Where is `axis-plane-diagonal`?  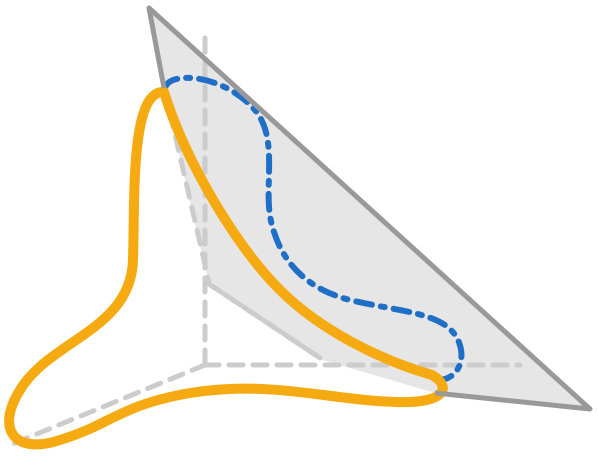
axis-plane-diagonal is located at coordinates (264, 321).